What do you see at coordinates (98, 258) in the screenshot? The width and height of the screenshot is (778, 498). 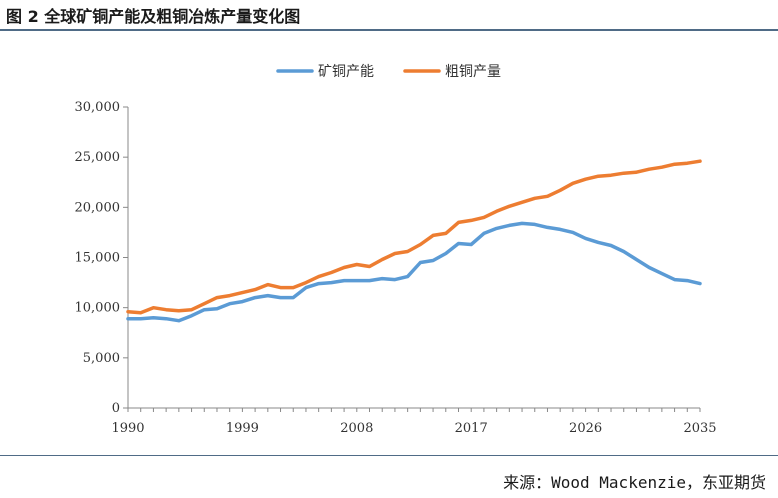 I see `y-tick-label: 15,000` at bounding box center [98, 258].